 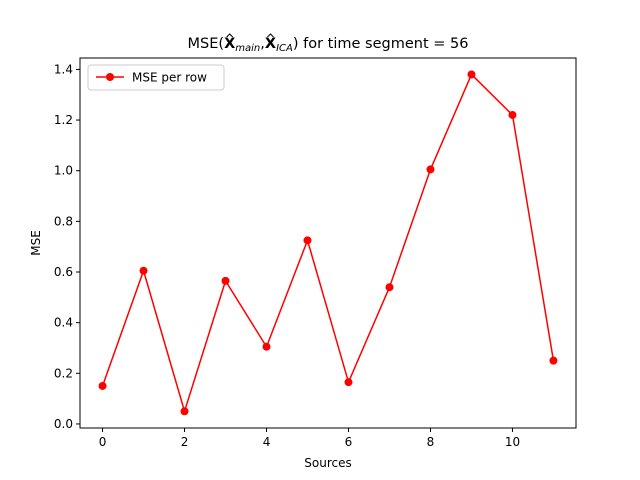 I want to click on legend: MSE per row, so click(x=156, y=77).